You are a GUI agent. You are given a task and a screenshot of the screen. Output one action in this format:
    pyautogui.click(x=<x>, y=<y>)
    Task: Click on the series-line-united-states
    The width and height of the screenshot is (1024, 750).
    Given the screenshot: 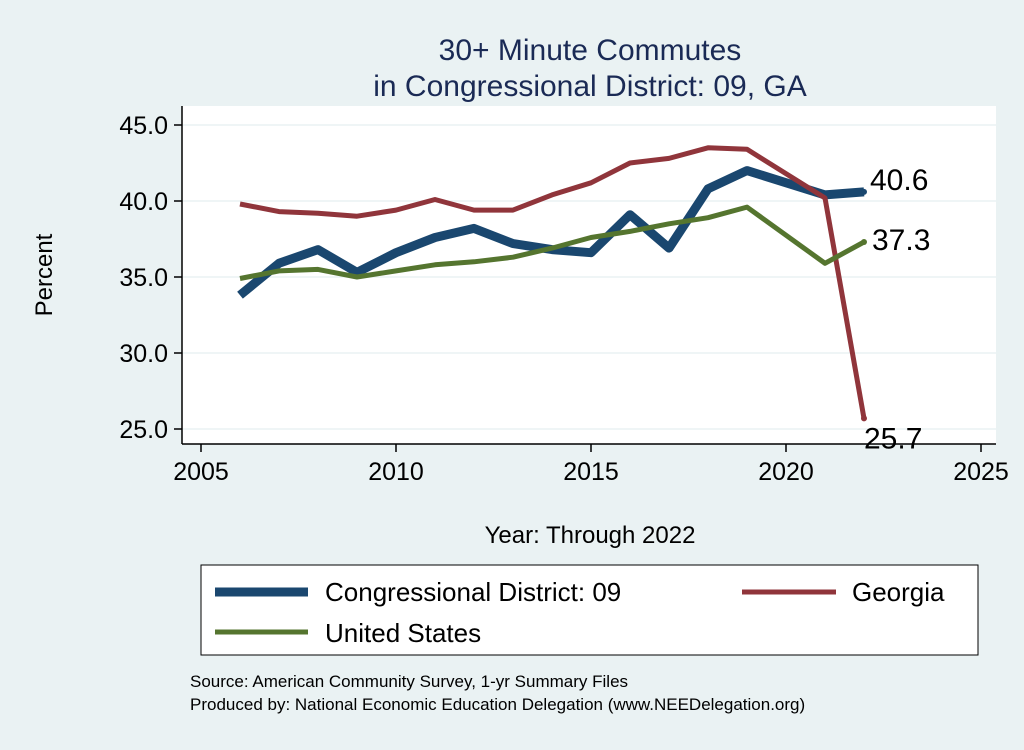 What is the action you would take?
    pyautogui.click(x=552, y=242)
    